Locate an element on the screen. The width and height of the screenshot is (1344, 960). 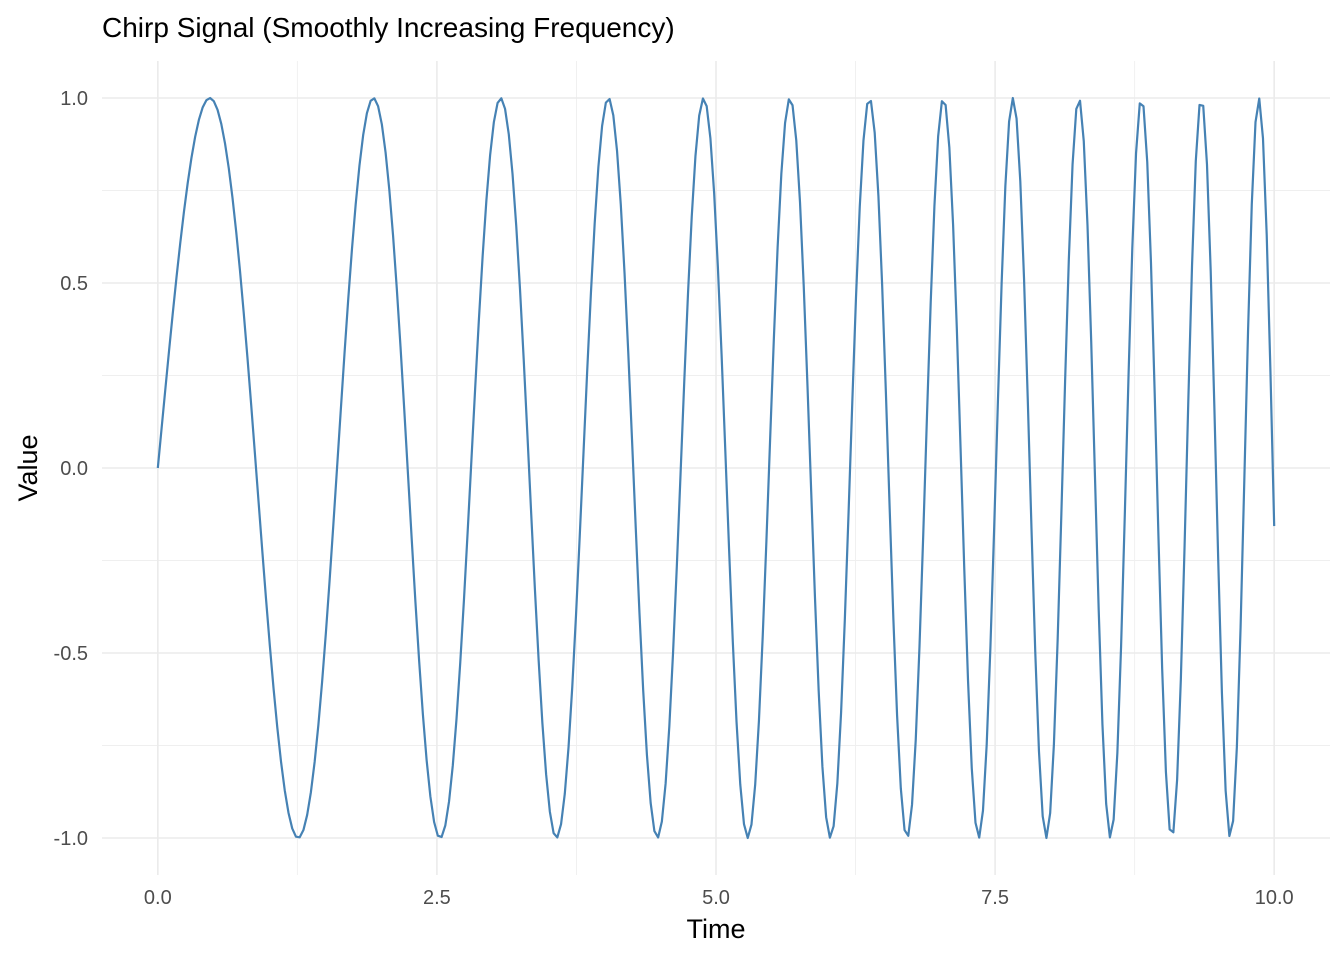
x-axis-tick-labels: 0.0 2.5 5.0 7.5 10.0 is located at coordinates (719, 898).